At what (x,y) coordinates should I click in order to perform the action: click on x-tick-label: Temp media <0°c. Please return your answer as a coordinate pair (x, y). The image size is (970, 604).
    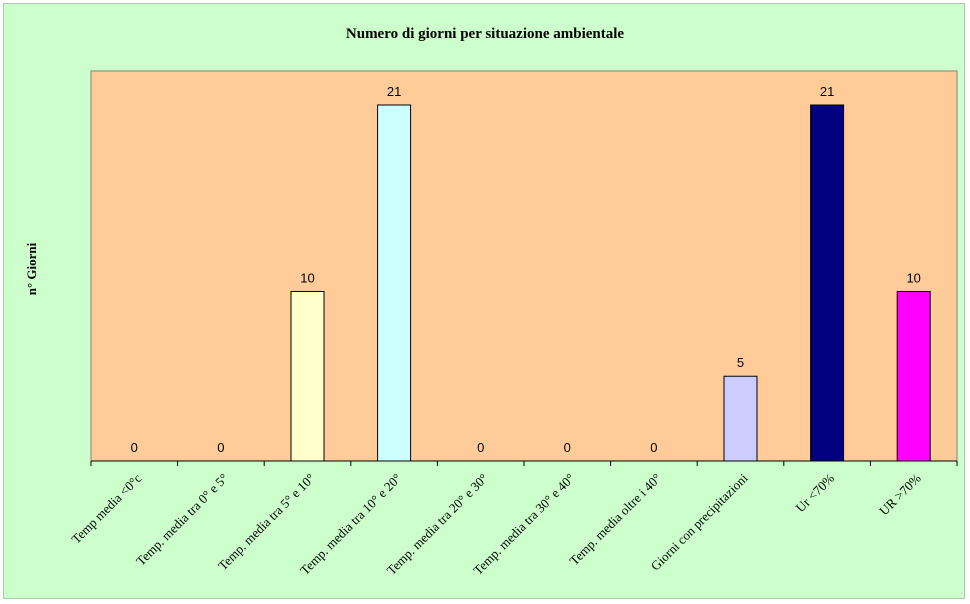
    Looking at the image, I should click on (106, 508).